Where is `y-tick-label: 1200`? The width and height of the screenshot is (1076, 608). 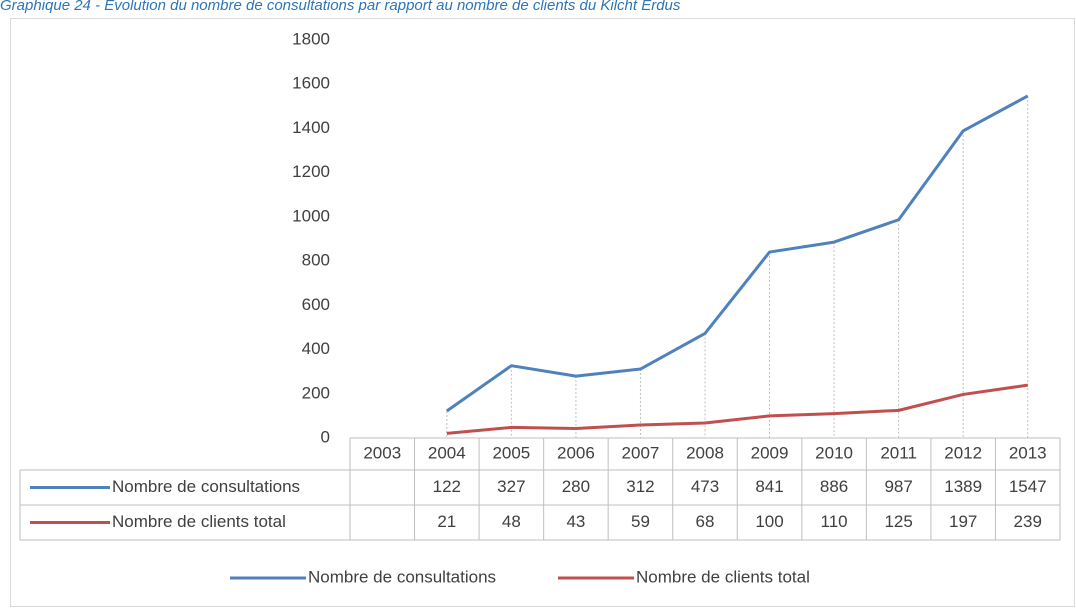 y-tick-label: 1200 is located at coordinates (311, 171).